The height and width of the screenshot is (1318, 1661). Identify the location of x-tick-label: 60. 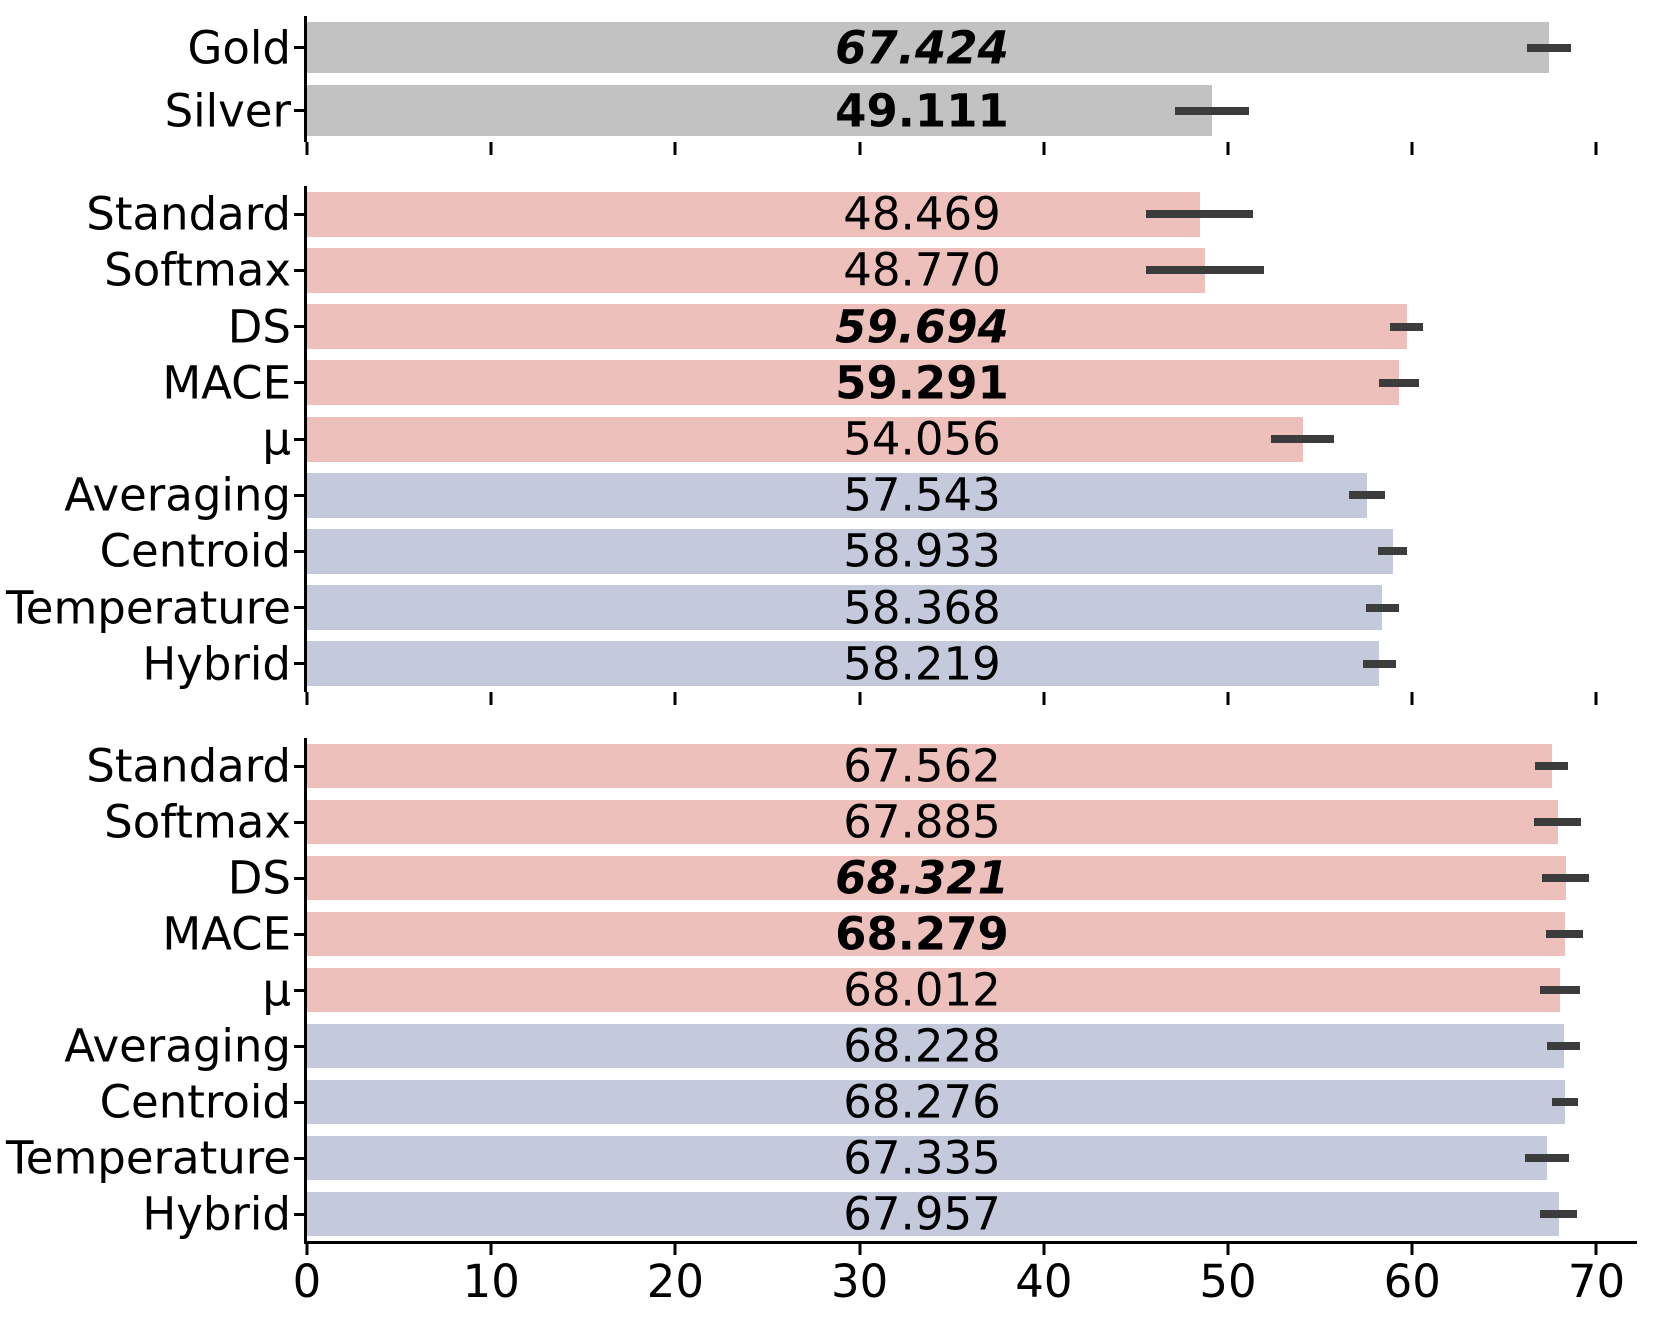
(1412, 1281).